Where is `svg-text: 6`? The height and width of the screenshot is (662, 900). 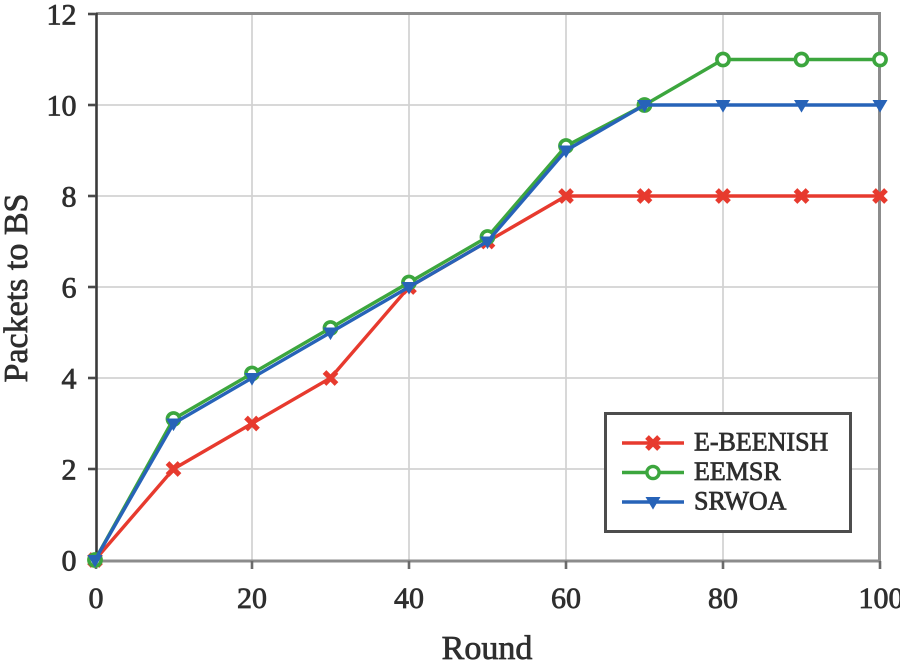
svg-text: 6 is located at coordinates (69, 288).